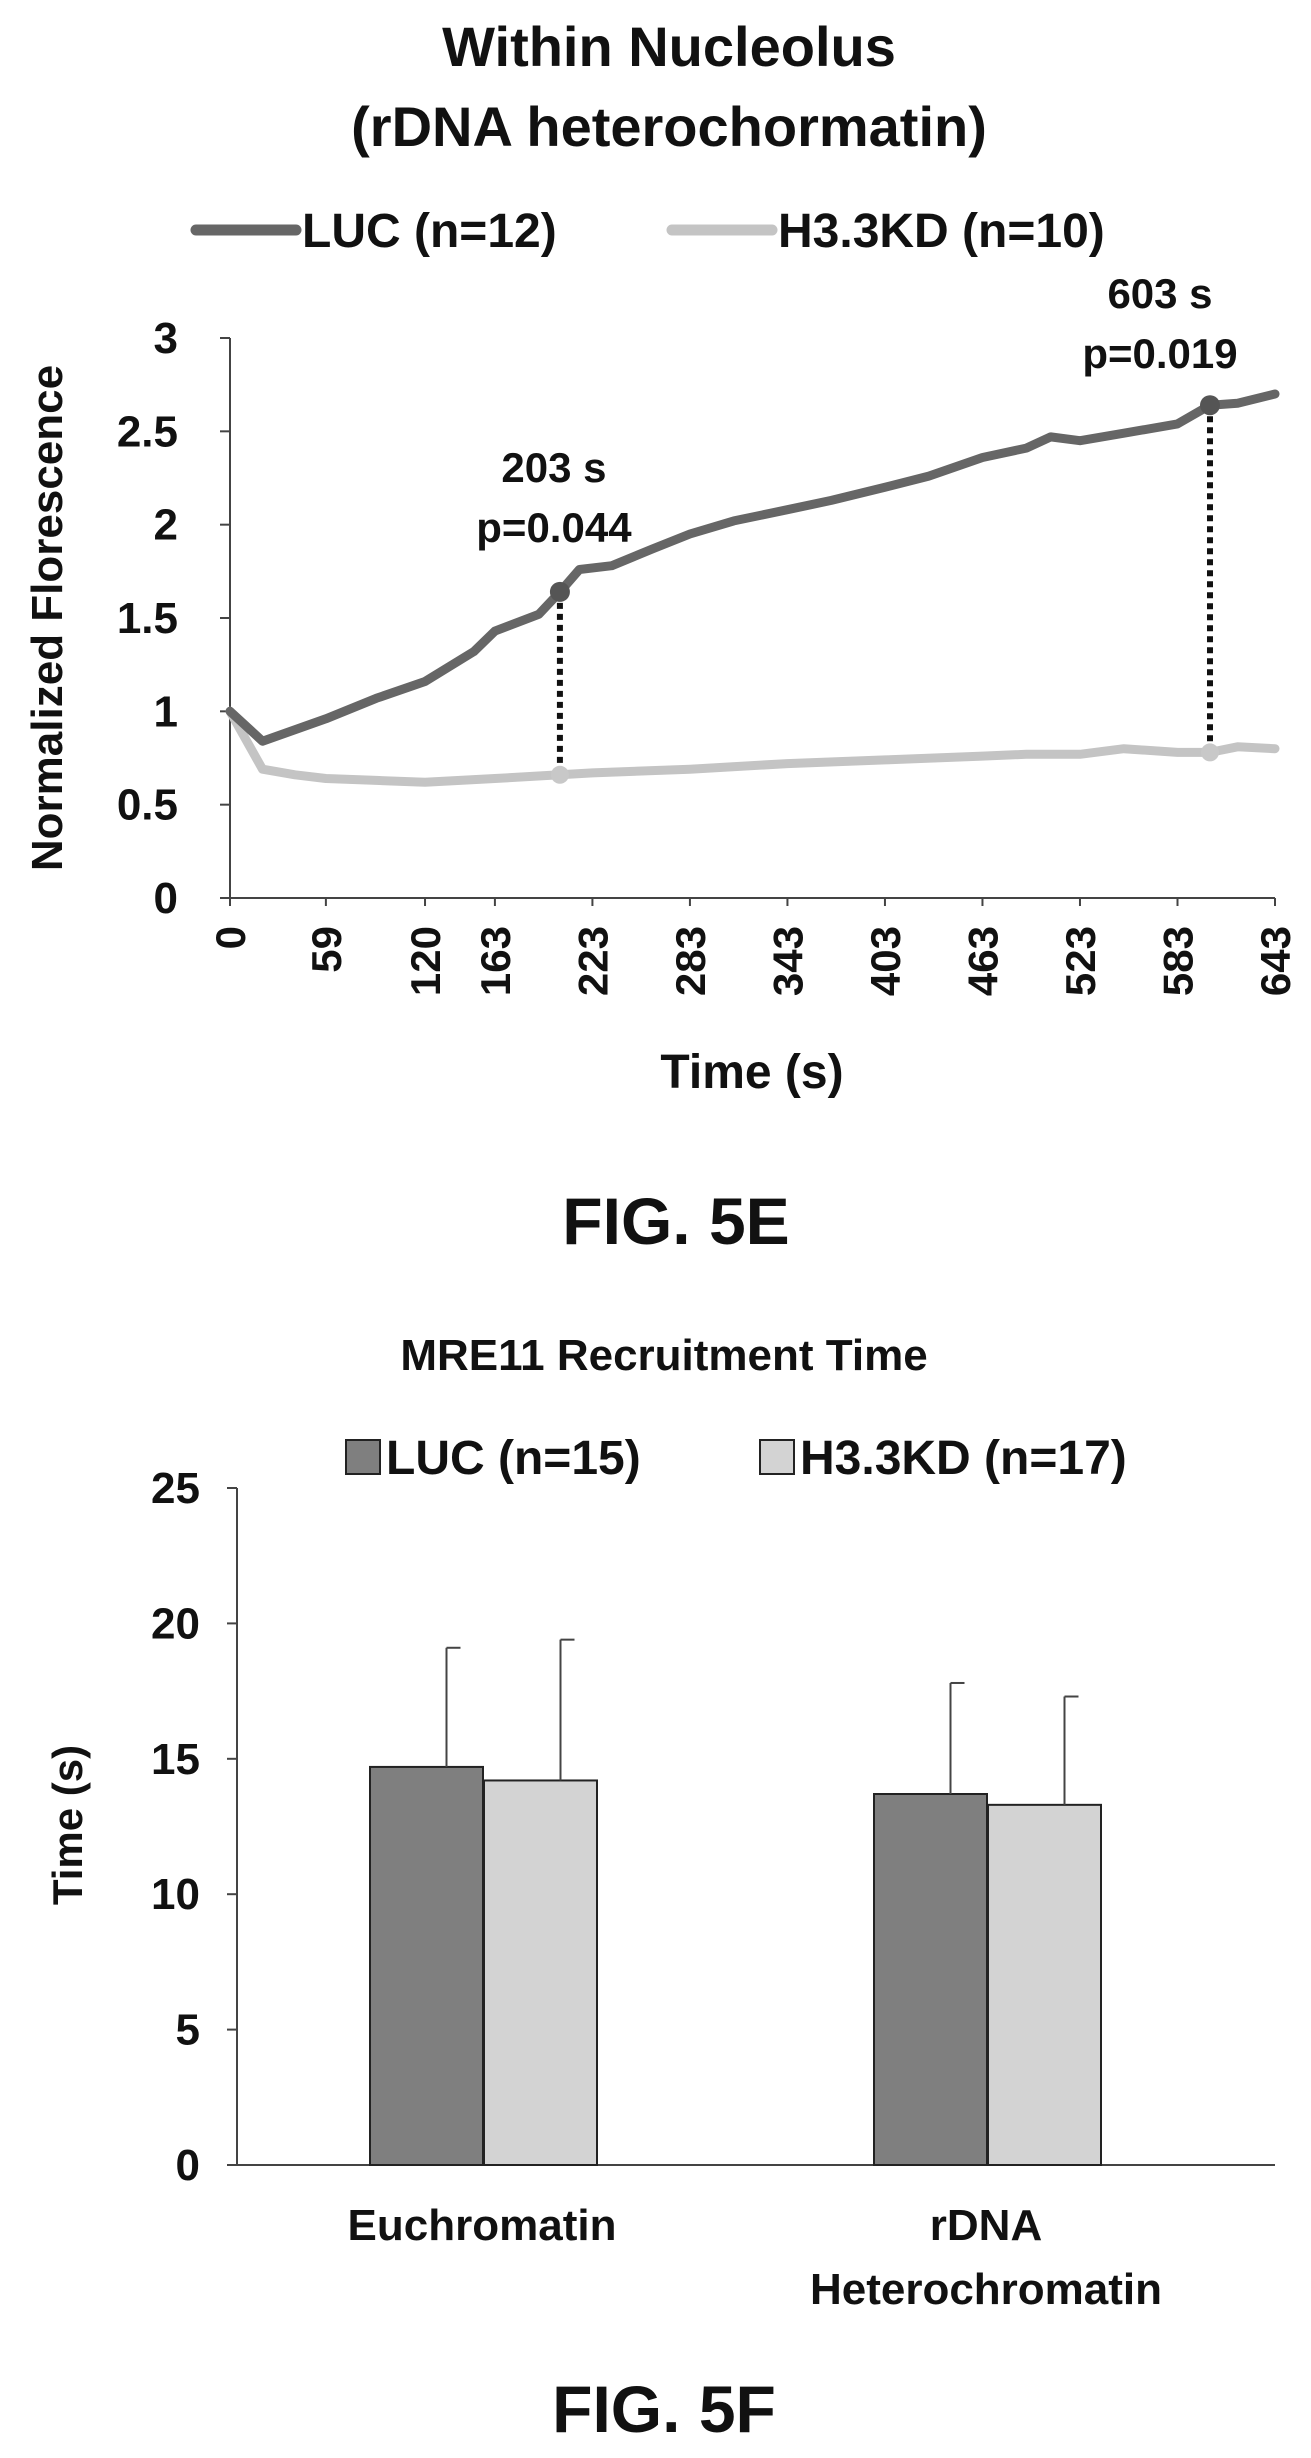 The image size is (1311, 2458). I want to click on x-tick-label: 403, so click(885, 961).